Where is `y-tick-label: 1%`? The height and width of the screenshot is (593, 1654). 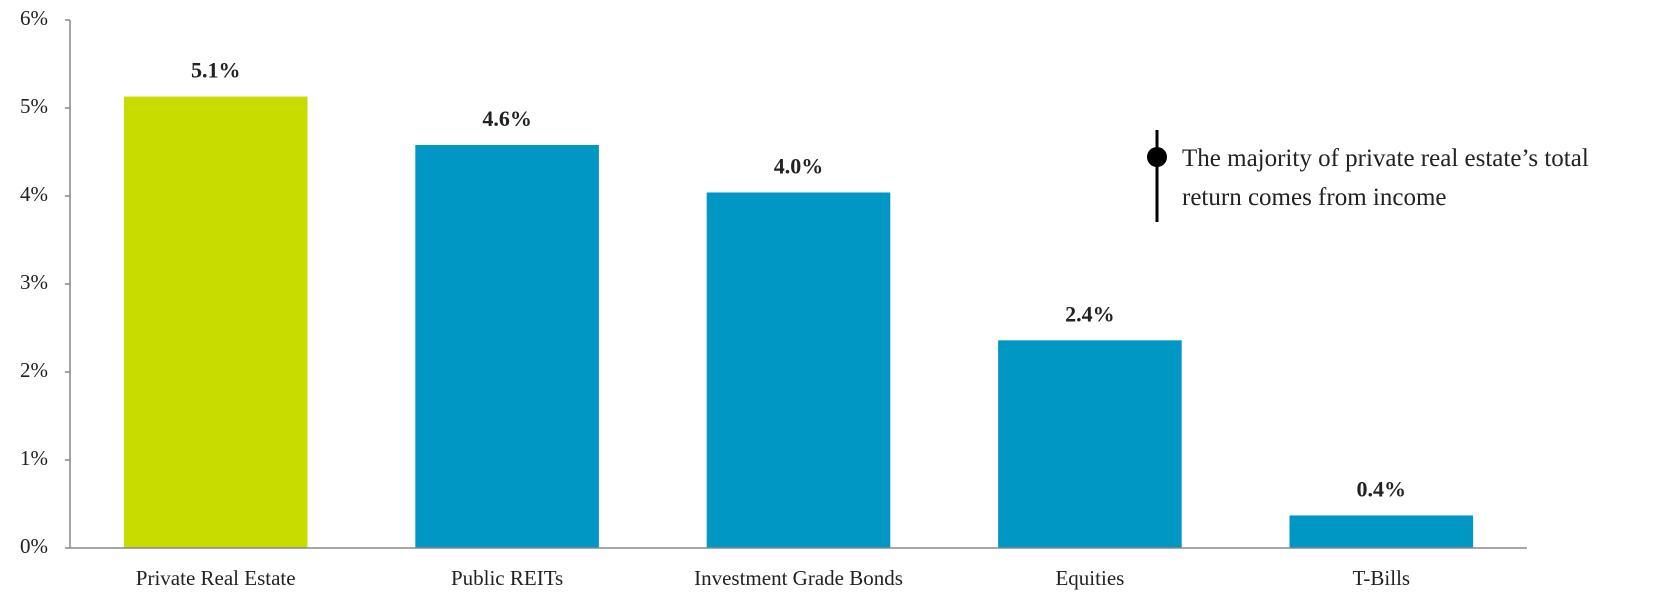
y-tick-label: 1% is located at coordinates (34, 458).